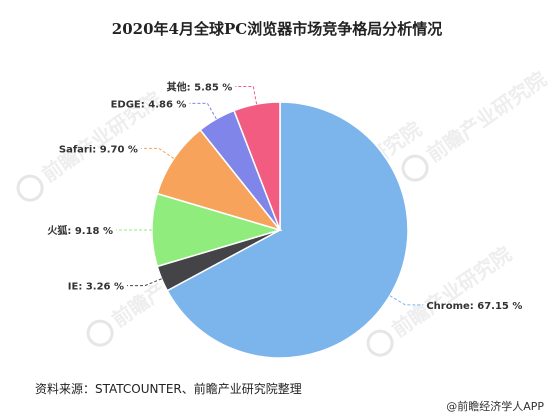  What do you see at coordinates (144, 282) in the screenshot?
I see `leader-line-ie` at bounding box center [144, 282].